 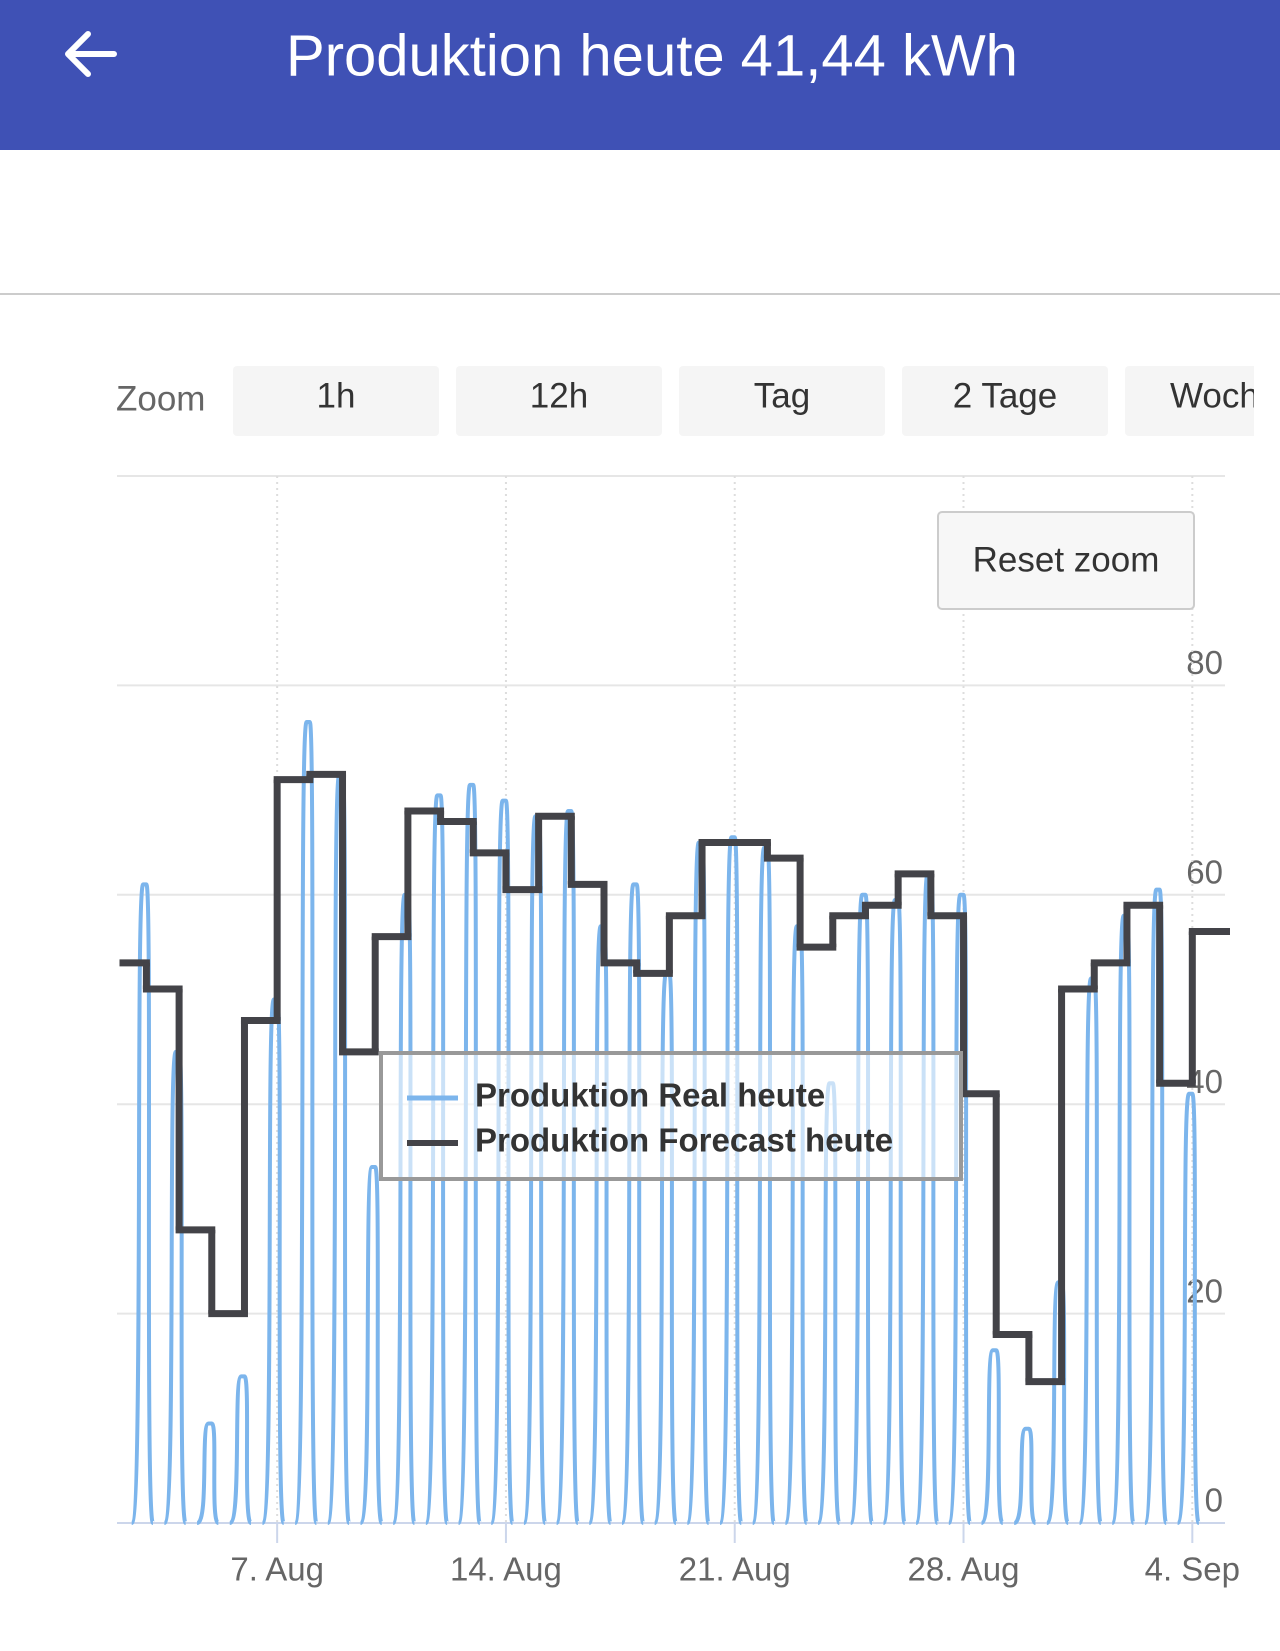 I want to click on zoom-button-label: 1h, so click(x=336, y=395).